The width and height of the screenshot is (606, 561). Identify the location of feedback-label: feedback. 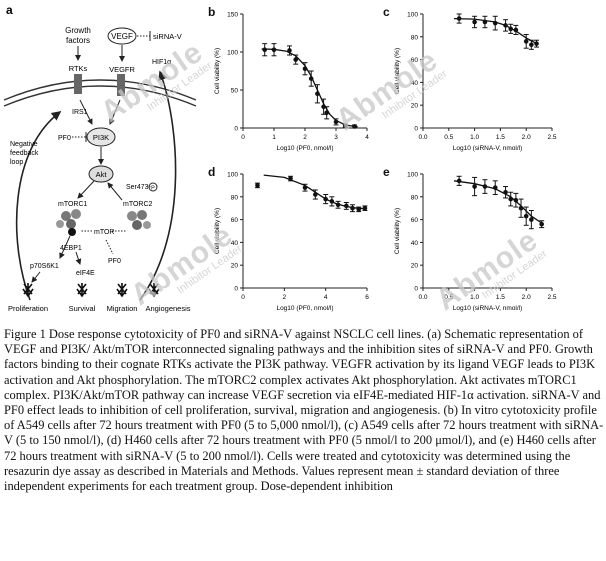
(24, 153).